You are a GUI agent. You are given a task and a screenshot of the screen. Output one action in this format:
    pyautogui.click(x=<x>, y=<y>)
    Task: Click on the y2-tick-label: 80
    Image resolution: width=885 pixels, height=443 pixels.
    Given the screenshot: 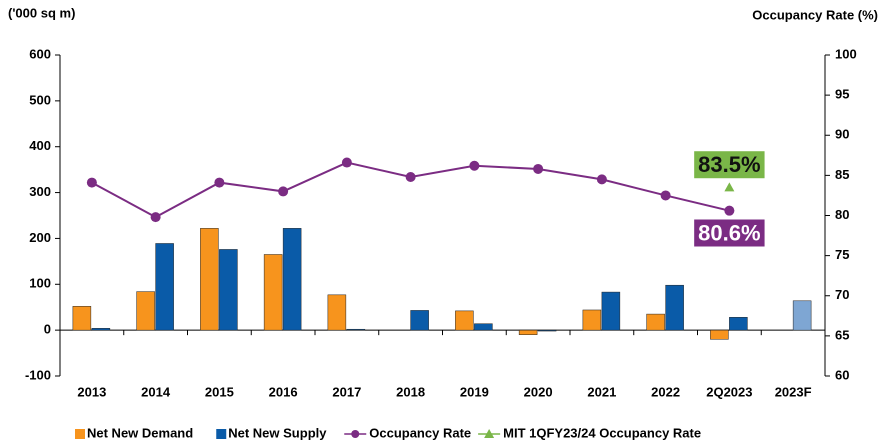 What is the action you would take?
    pyautogui.click(x=842, y=214)
    